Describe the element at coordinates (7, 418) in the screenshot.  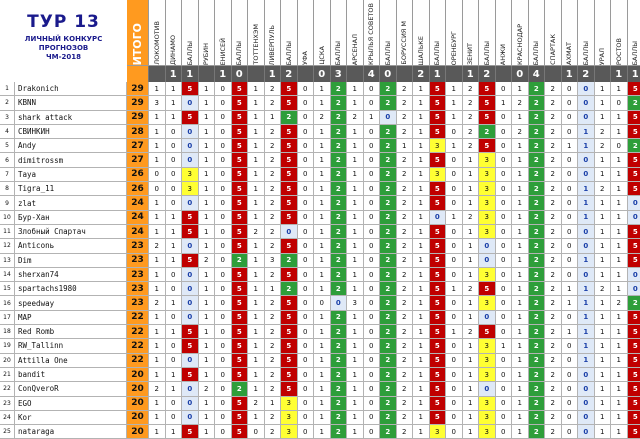
I see `row-number: 24` at that location.